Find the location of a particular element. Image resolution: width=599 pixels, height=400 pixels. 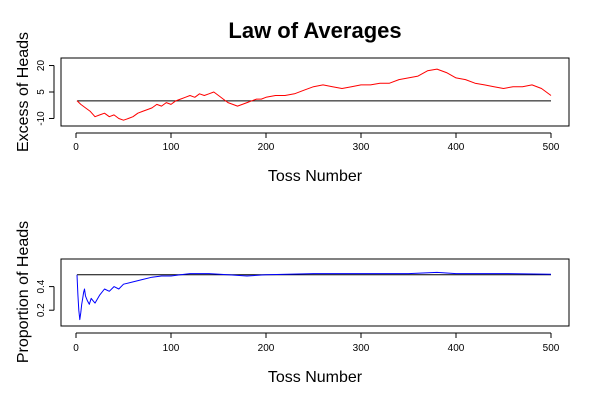

excess-heads-ylabel: Excess of Heads is located at coordinates (23, 92).